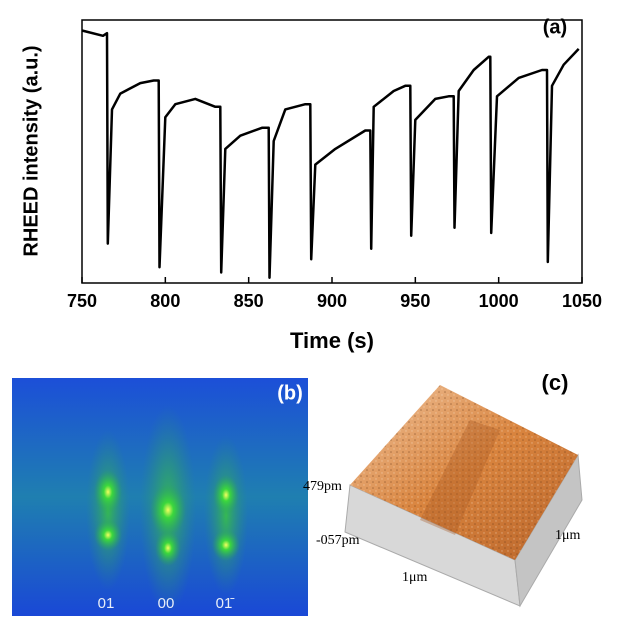 This screenshot has width=620, height=620. Describe the element at coordinates (106, 603) in the screenshot. I see `spot-label: 01` at that location.